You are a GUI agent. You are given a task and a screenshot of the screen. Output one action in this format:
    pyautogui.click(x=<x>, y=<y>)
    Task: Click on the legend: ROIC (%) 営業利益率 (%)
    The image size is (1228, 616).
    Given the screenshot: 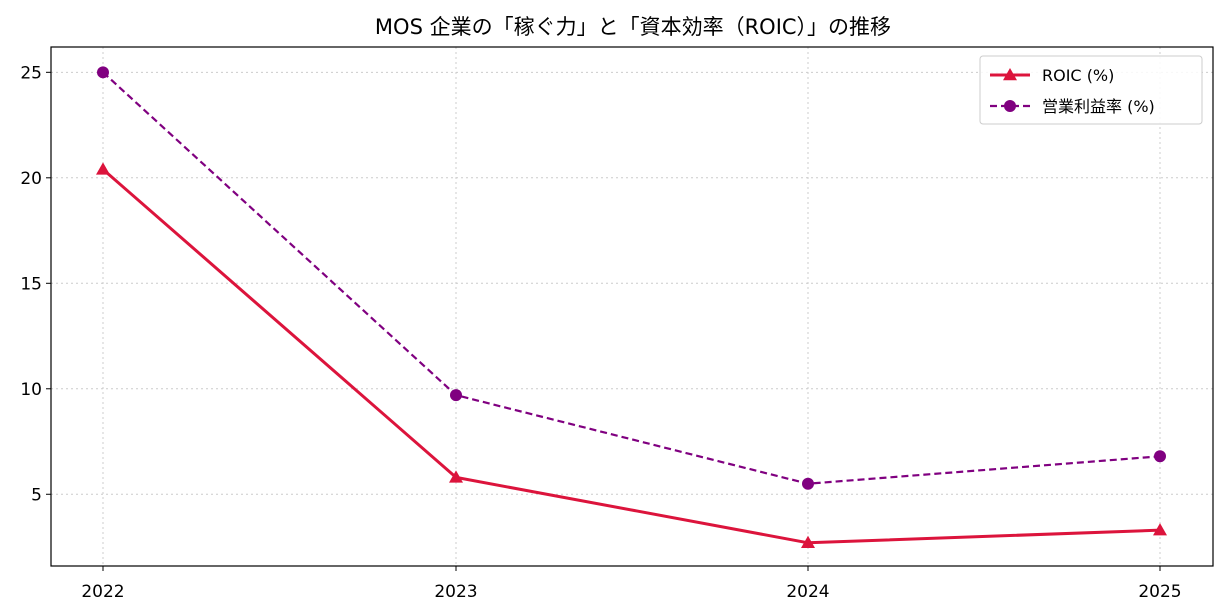 What is the action you would take?
    pyautogui.click(x=1091, y=90)
    